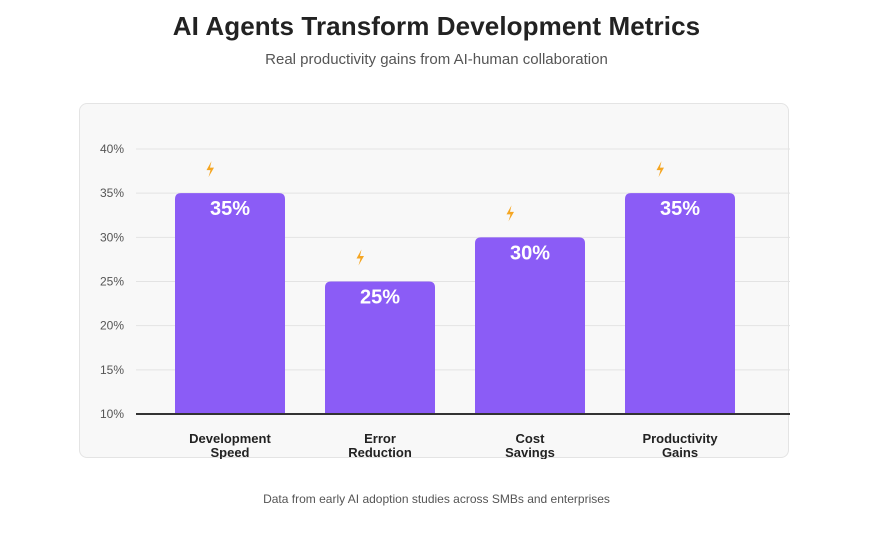 The width and height of the screenshot is (873, 543). Describe the element at coordinates (530, 452) in the screenshot. I see `category-label: Savings` at that location.